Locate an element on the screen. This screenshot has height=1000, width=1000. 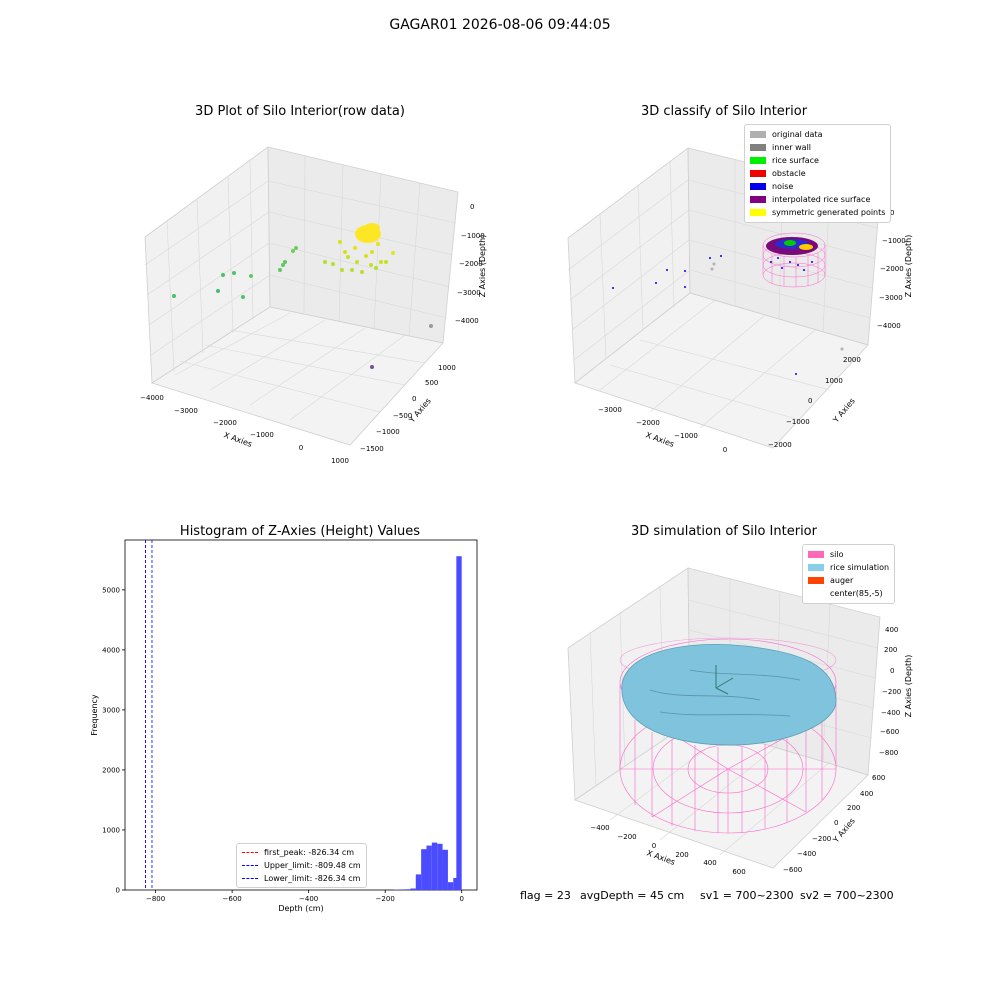
svg-text: 200 is located at coordinates (853, 808).